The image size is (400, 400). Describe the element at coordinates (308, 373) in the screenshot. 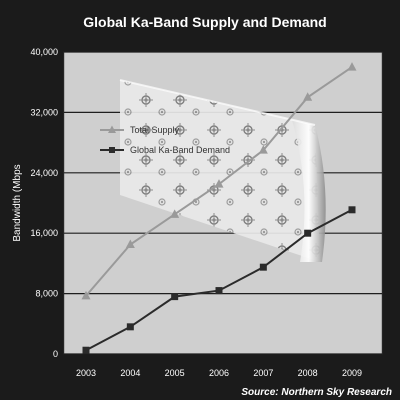

I see `x-tick-label: 2008` at that location.